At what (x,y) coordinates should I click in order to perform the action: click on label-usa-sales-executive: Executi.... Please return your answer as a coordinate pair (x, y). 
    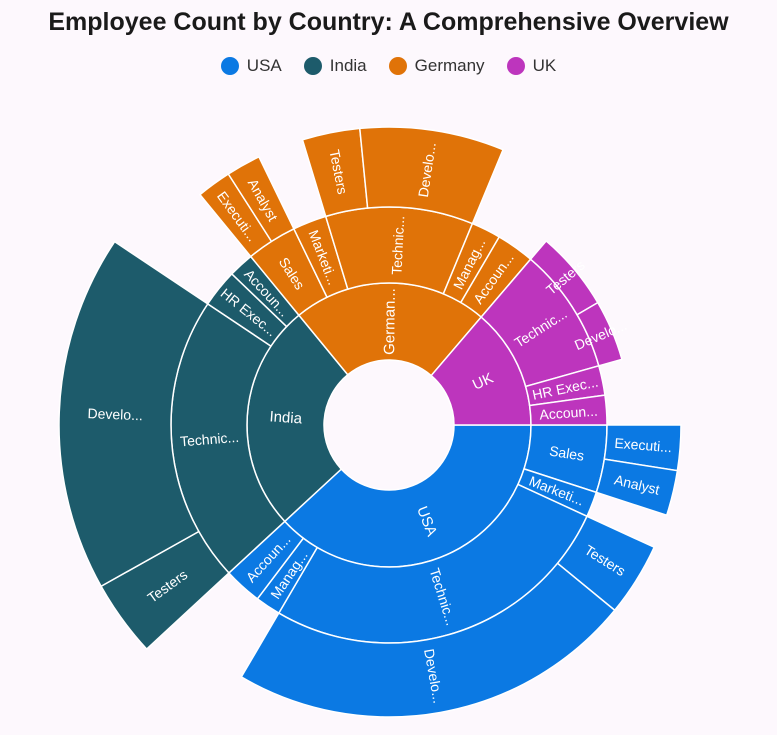
    Looking at the image, I should click on (643, 445).